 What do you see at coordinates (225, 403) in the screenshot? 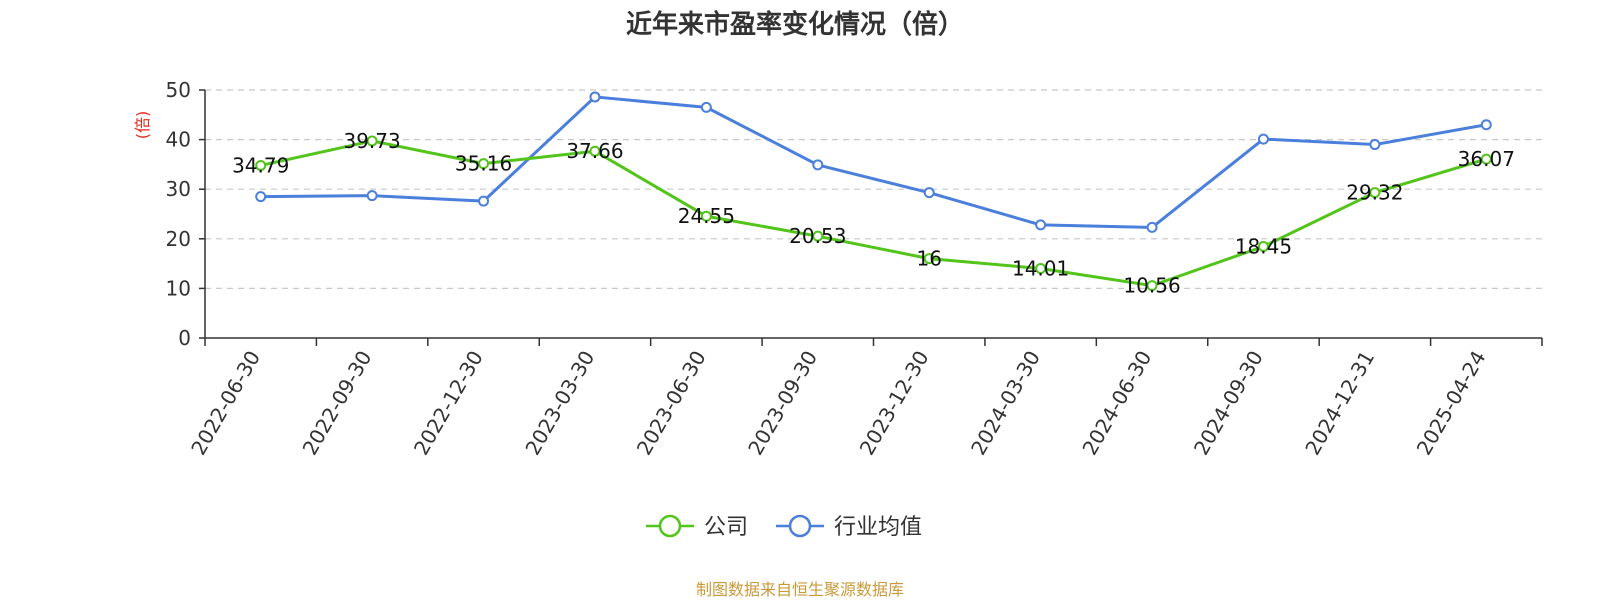
I see `x-tick-label: 2022-06-30` at bounding box center [225, 403].